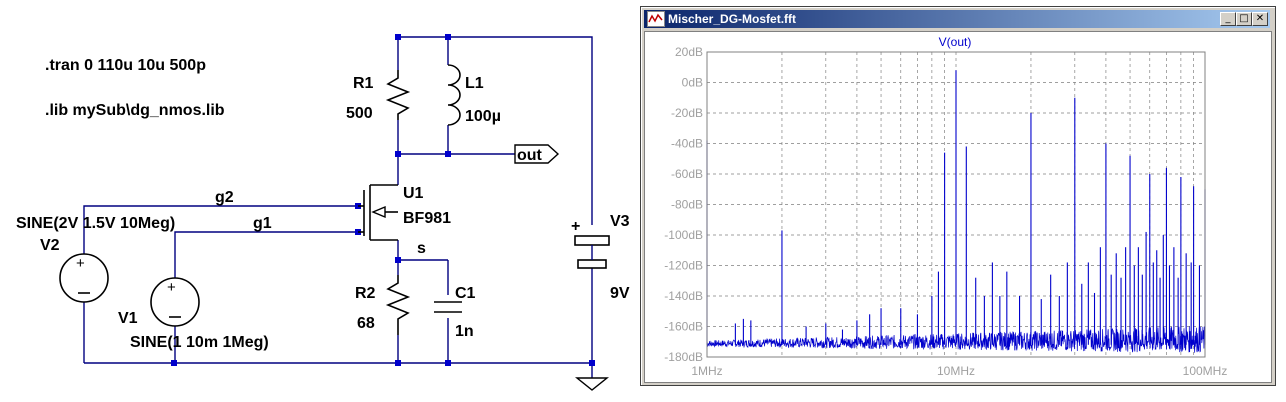  I want to click on x-tick-label: 10MHz, so click(956, 371).